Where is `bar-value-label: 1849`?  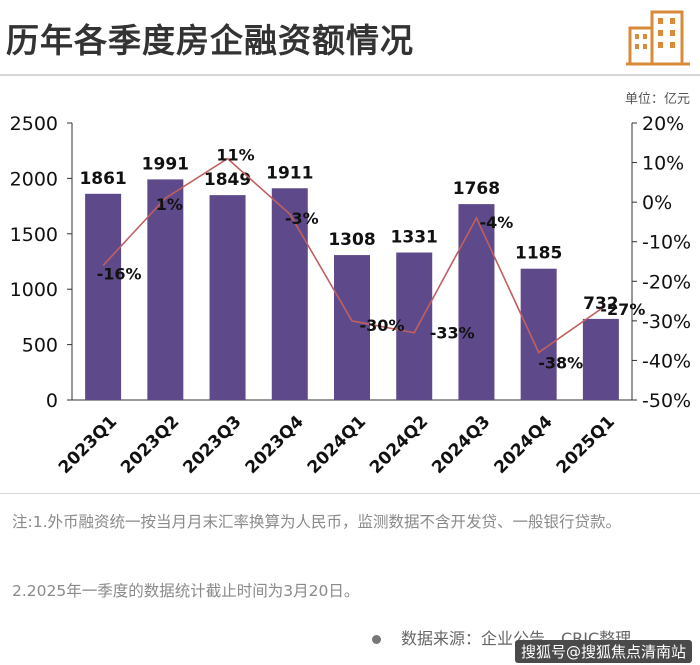 bar-value-label: 1849 is located at coordinates (227, 180).